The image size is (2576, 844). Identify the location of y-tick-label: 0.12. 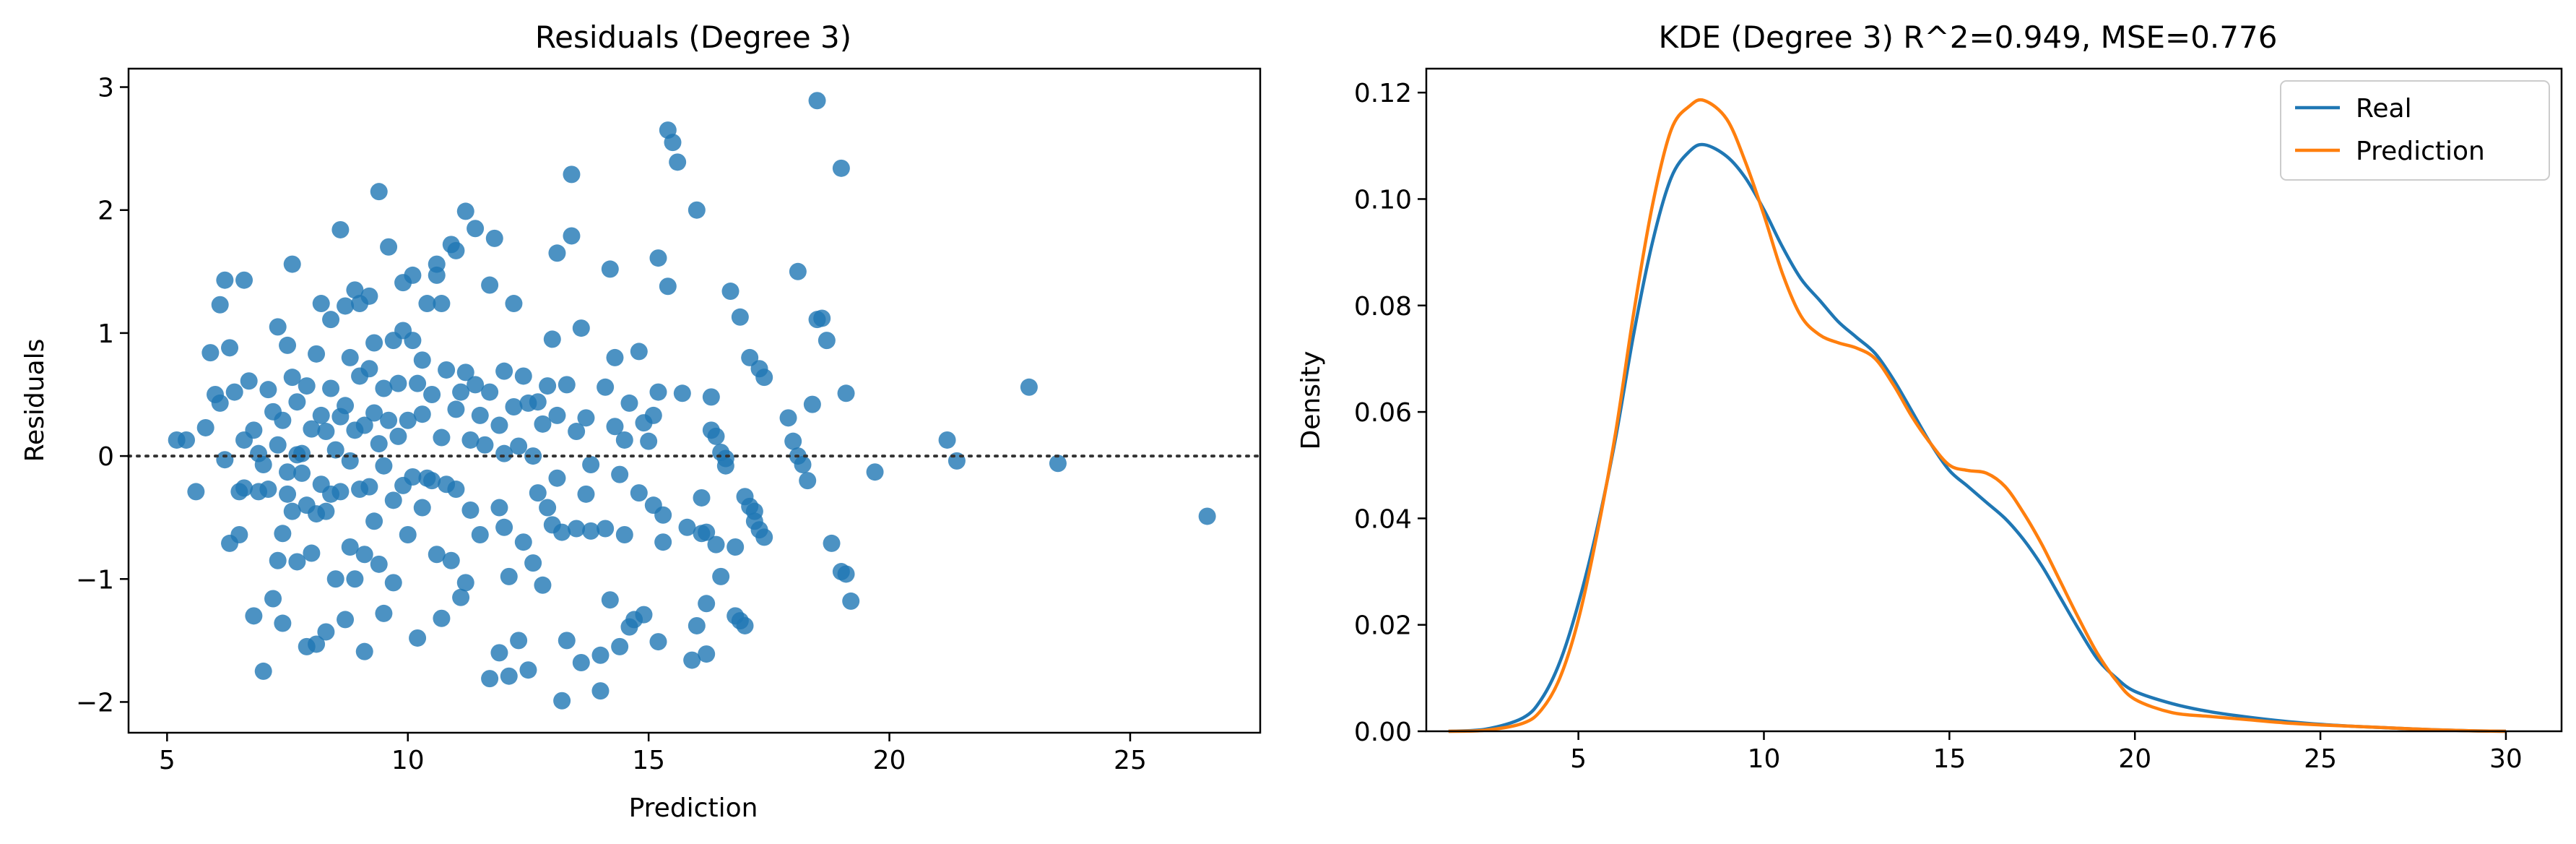
(1383, 93).